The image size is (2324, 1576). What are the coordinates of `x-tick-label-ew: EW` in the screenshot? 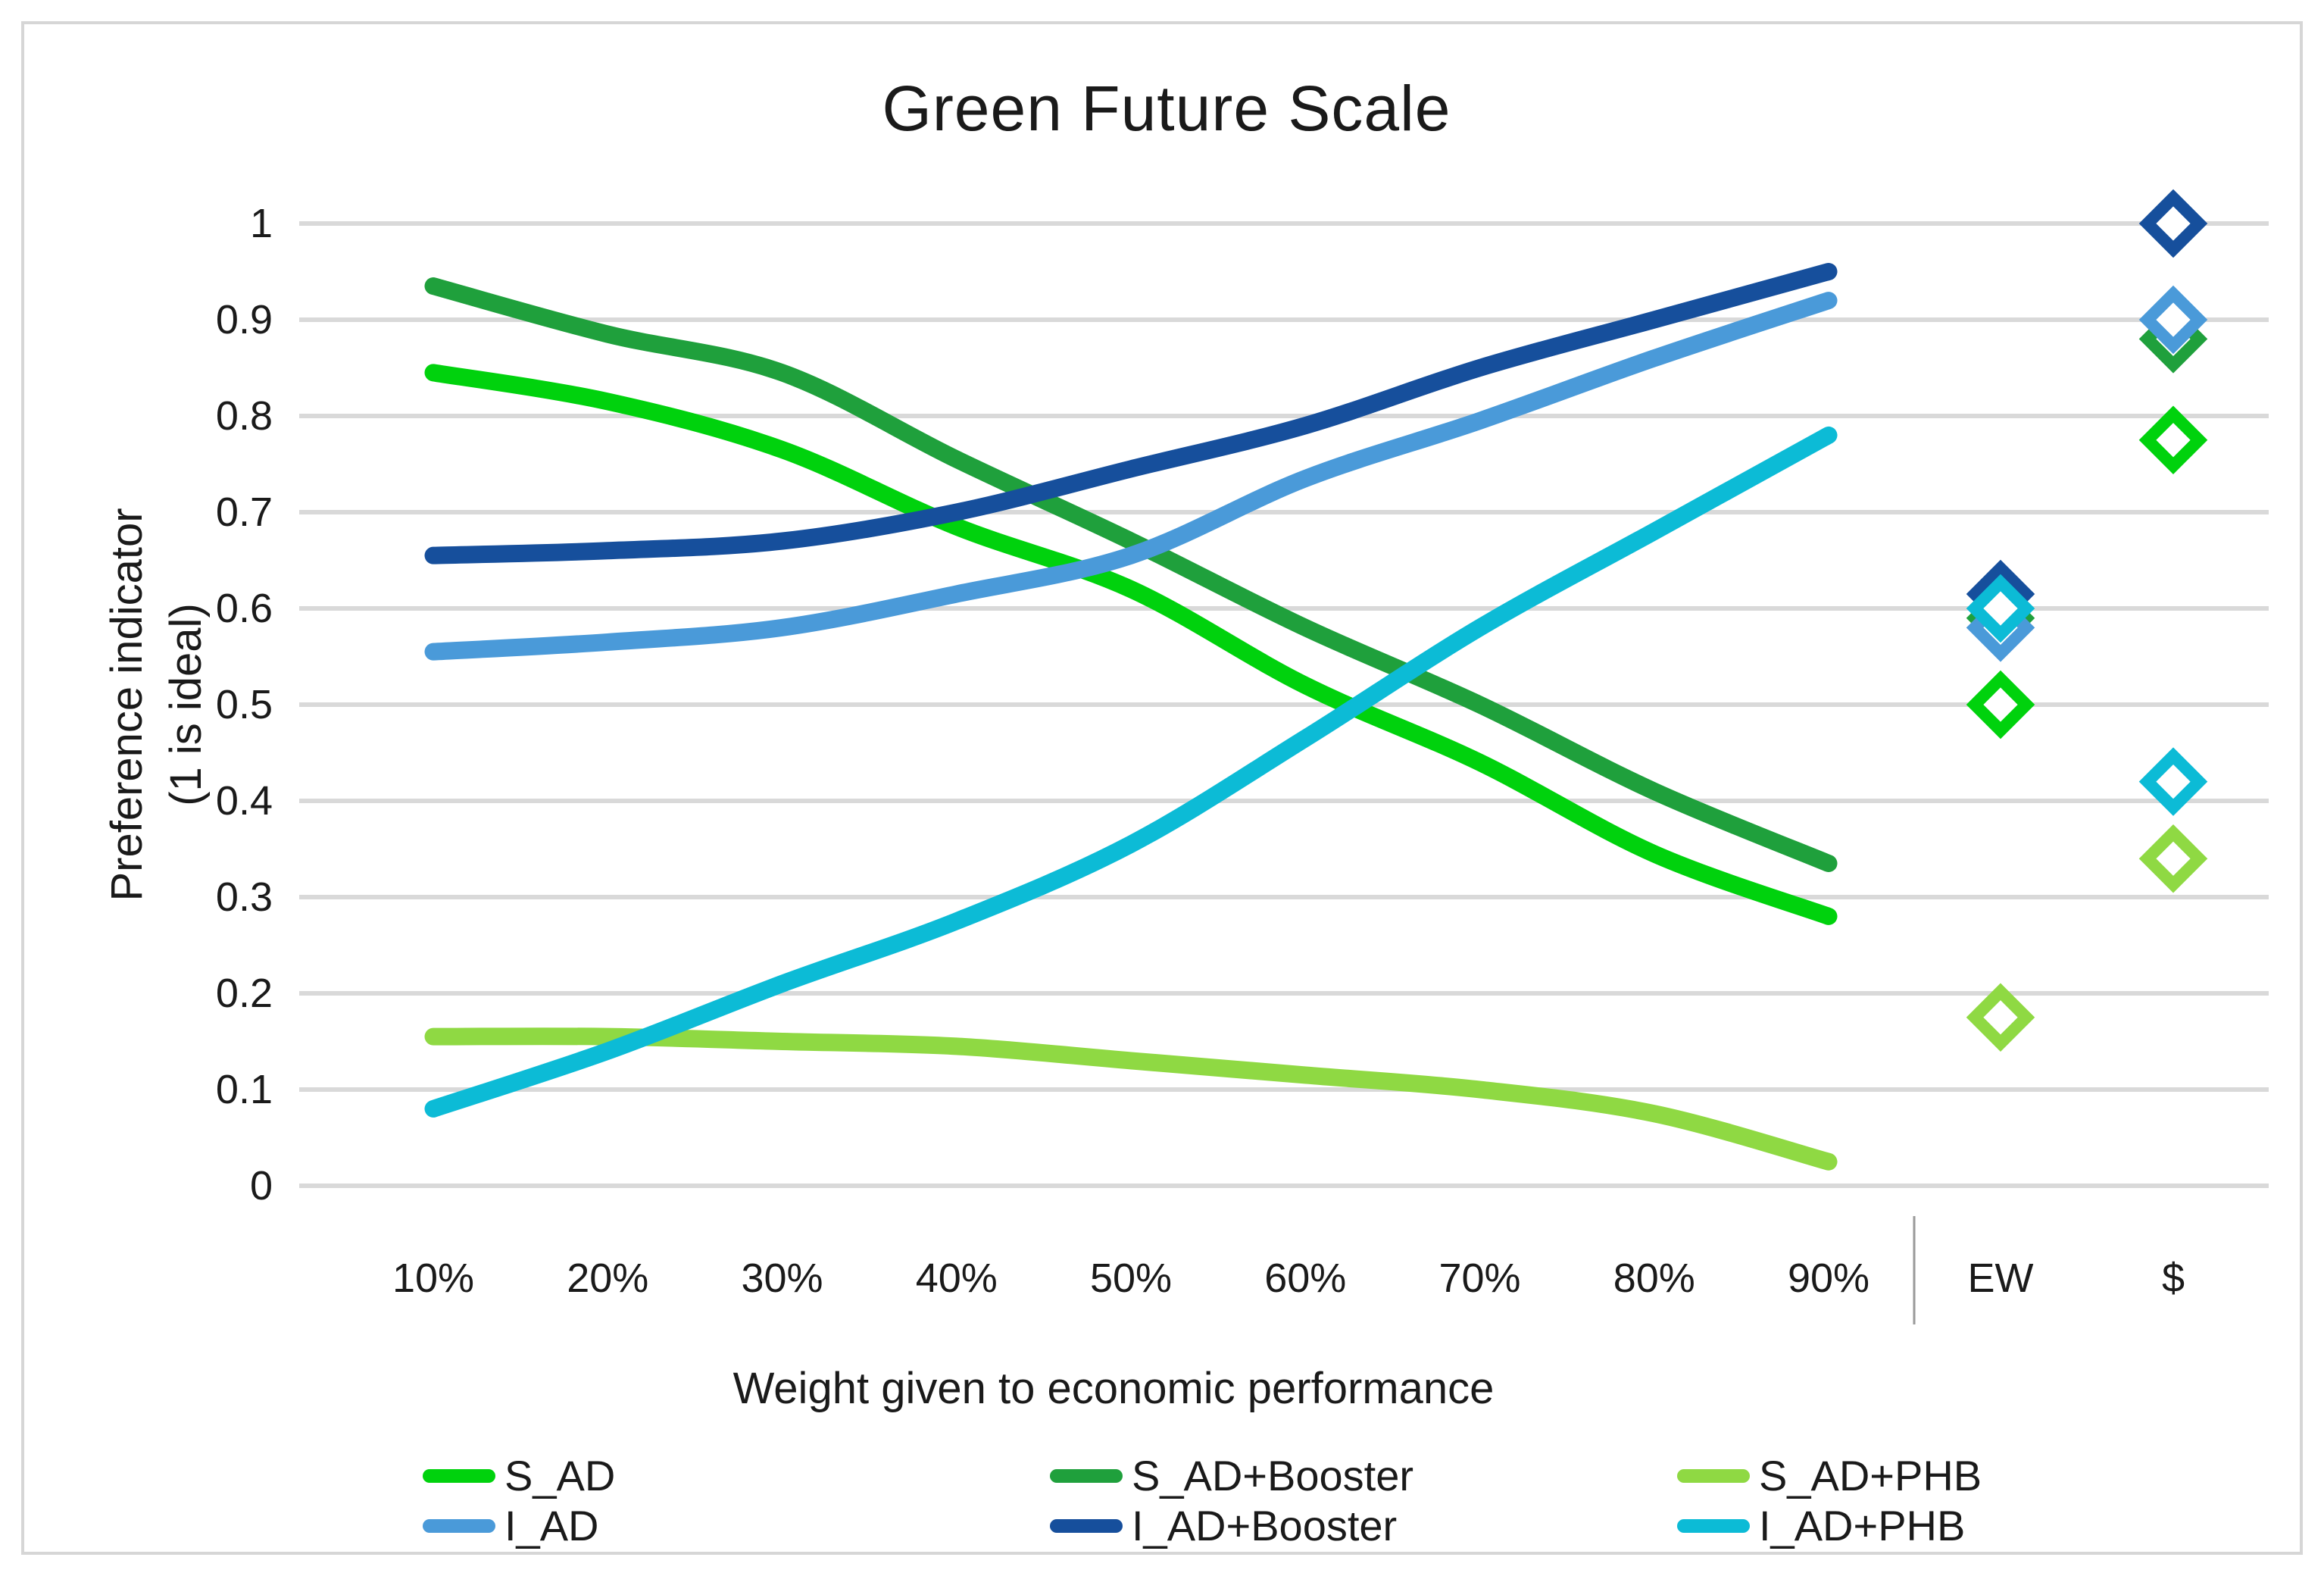 It's located at (2001, 1278).